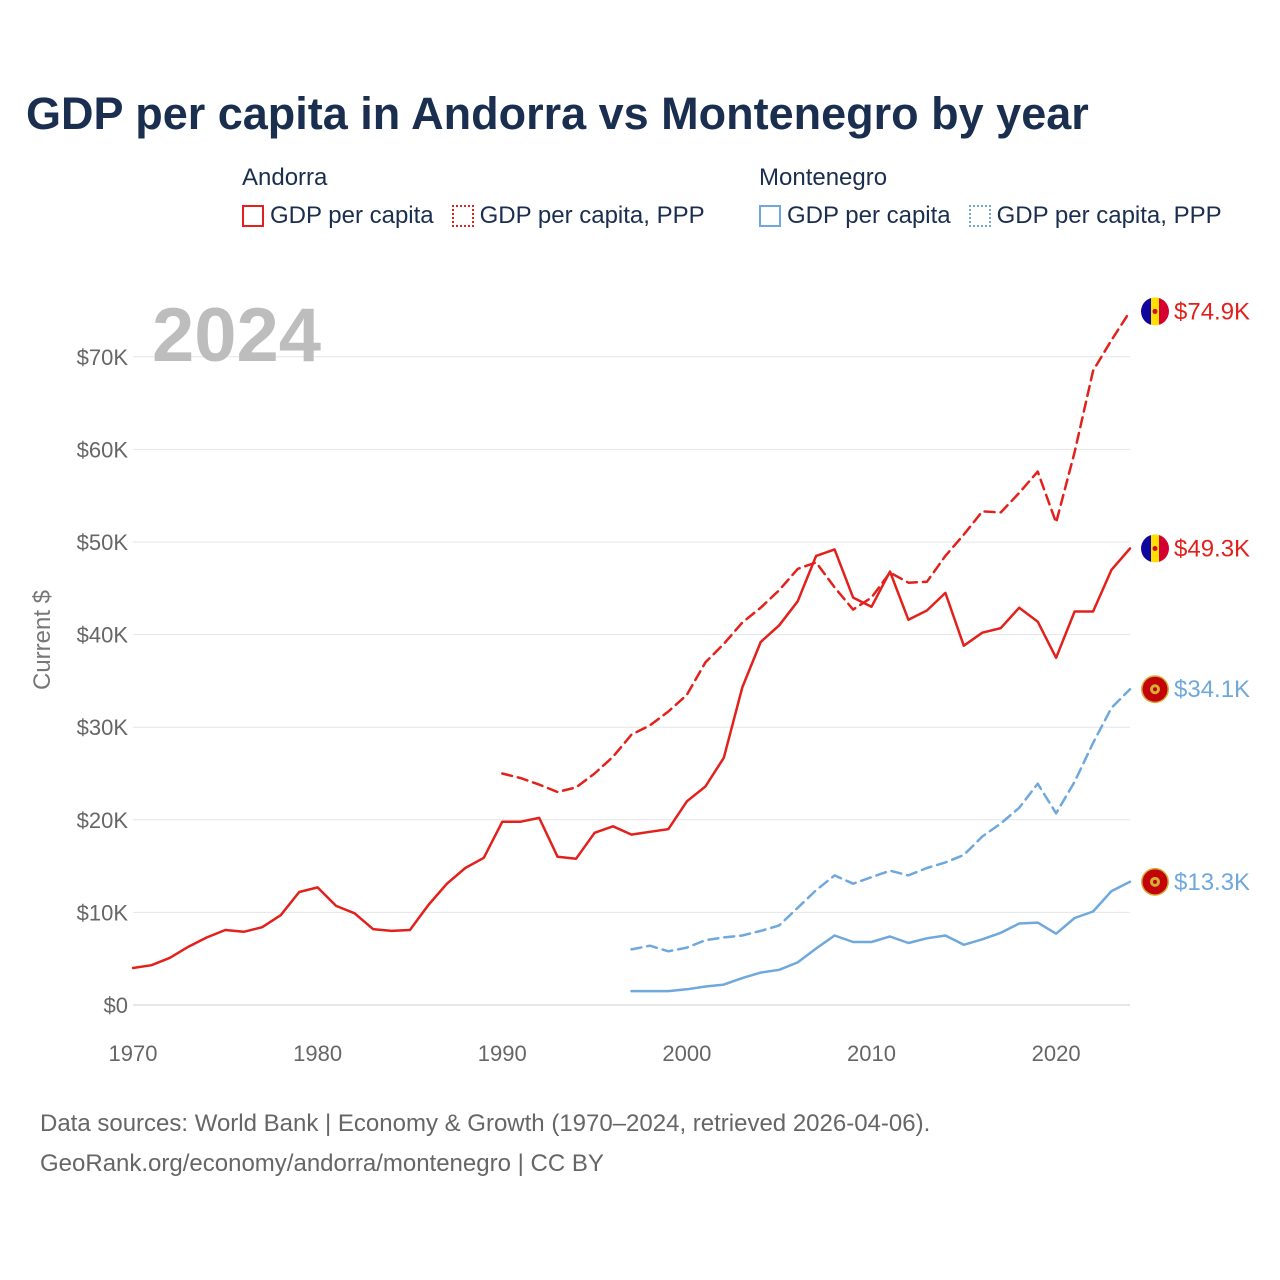 This screenshot has width=1280, height=1280. I want to click on year-label: 2024, so click(237, 335).